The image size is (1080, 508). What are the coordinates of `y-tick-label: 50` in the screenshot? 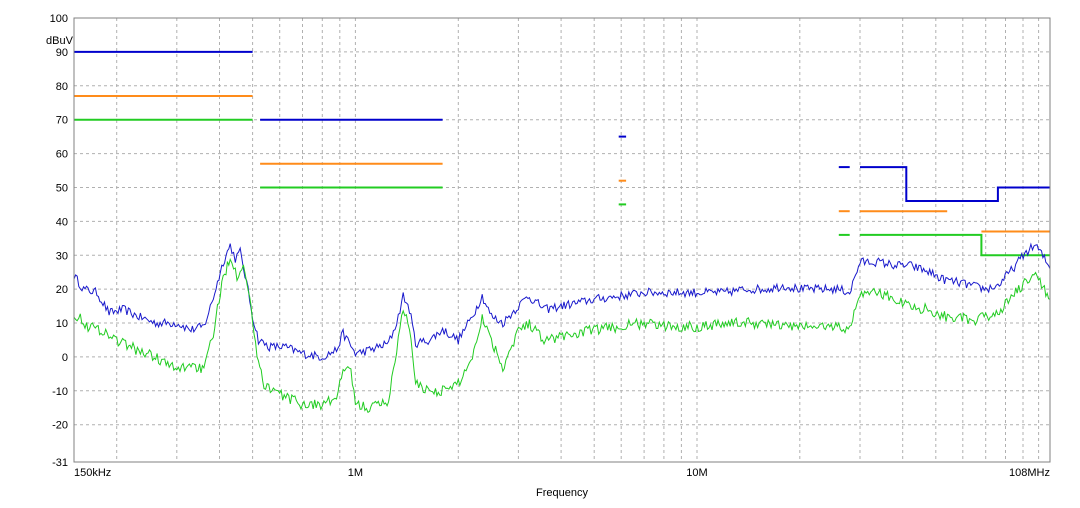 It's located at (62, 189).